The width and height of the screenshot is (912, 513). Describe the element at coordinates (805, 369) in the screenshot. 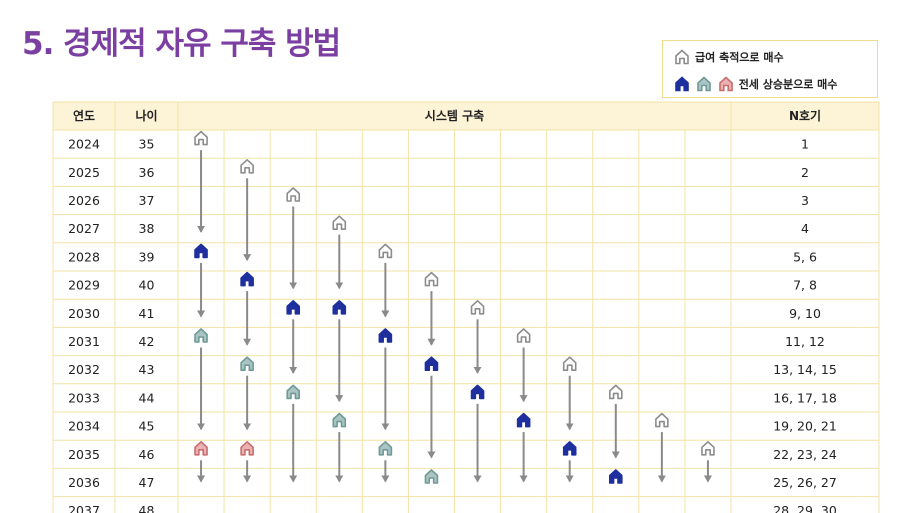

I see `cell-n: 13, 14, 15` at that location.